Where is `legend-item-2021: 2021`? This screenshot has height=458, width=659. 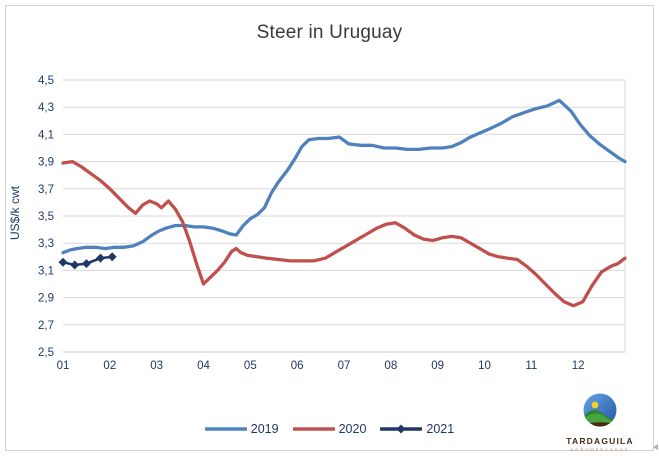 legend-item-2021: 2021 is located at coordinates (417, 429).